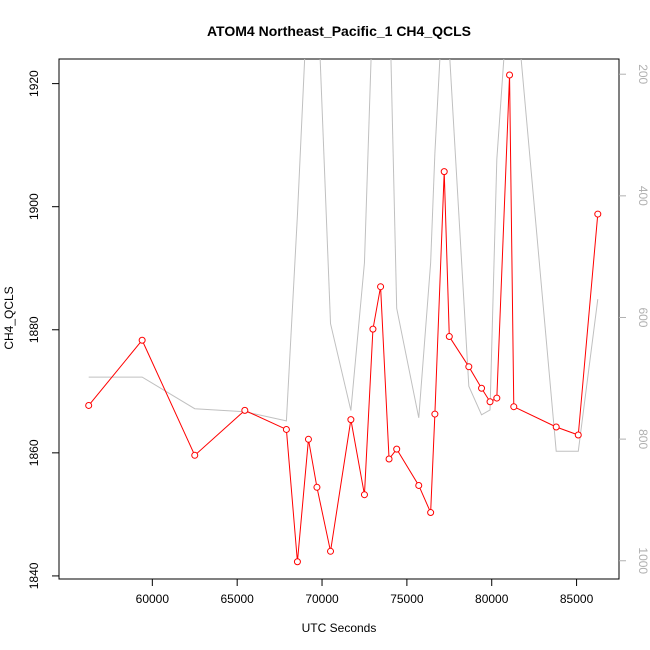 This screenshot has height=650, width=650. What do you see at coordinates (322, 599) in the screenshot?
I see `x-tick-label: 70000` at bounding box center [322, 599].